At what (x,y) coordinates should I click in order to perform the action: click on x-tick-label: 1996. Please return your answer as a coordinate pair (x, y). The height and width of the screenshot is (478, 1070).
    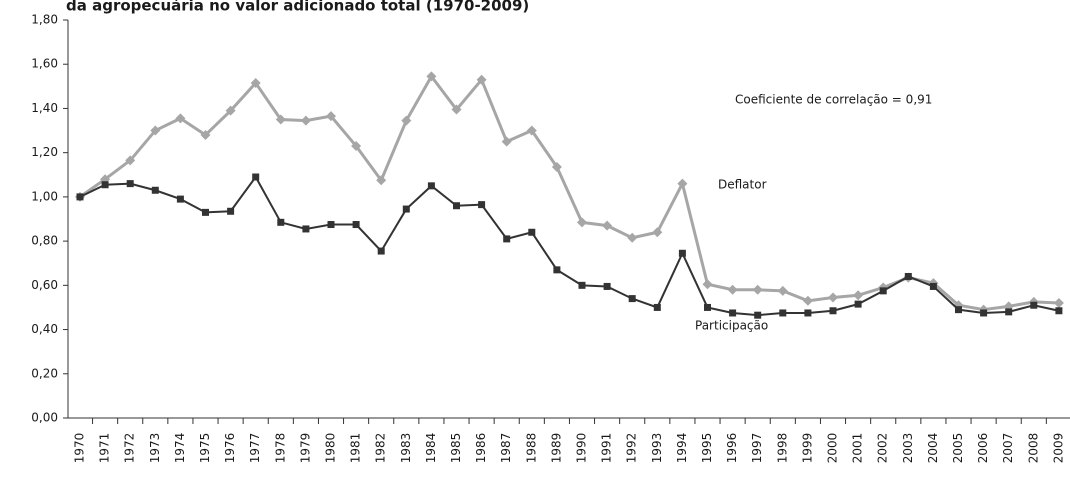
    Looking at the image, I should click on (732, 448).